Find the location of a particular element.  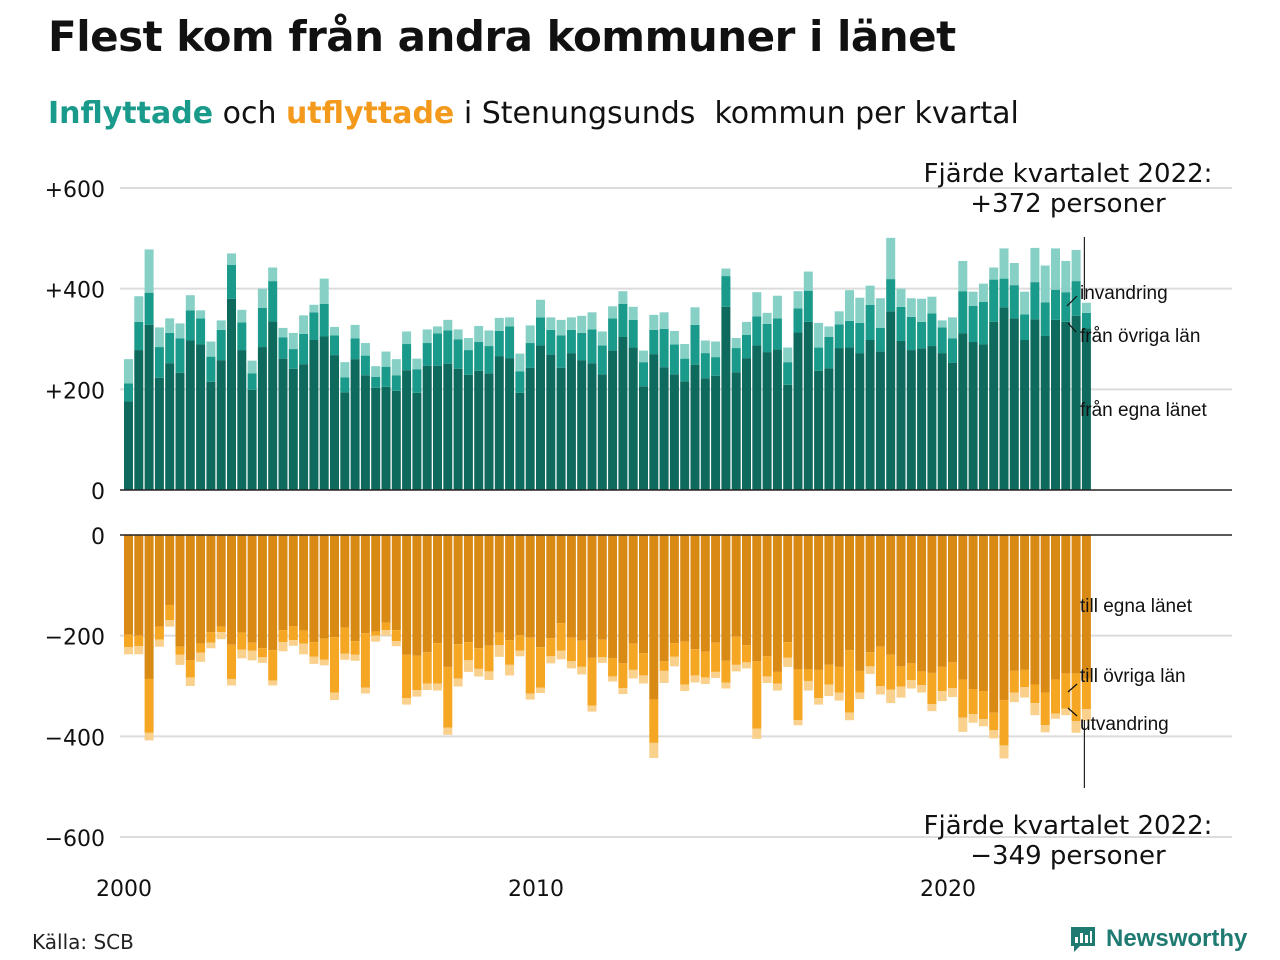

y-tick-label-top: +600 is located at coordinates (75, 190).